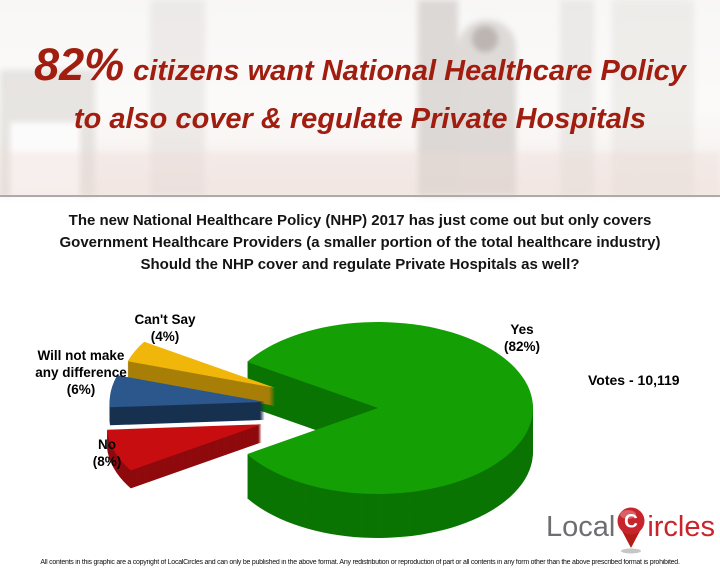 Image resolution: width=720 pixels, height=576 pixels. I want to click on headline-percent: 82%, so click(79, 64).